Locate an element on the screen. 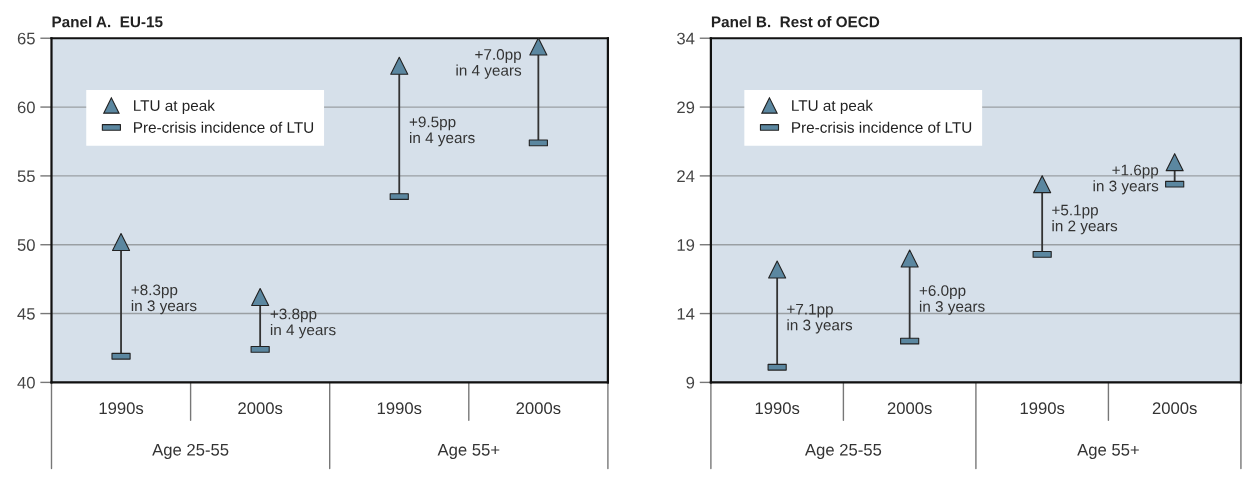  y-tick-label: 14 is located at coordinates (686, 314).